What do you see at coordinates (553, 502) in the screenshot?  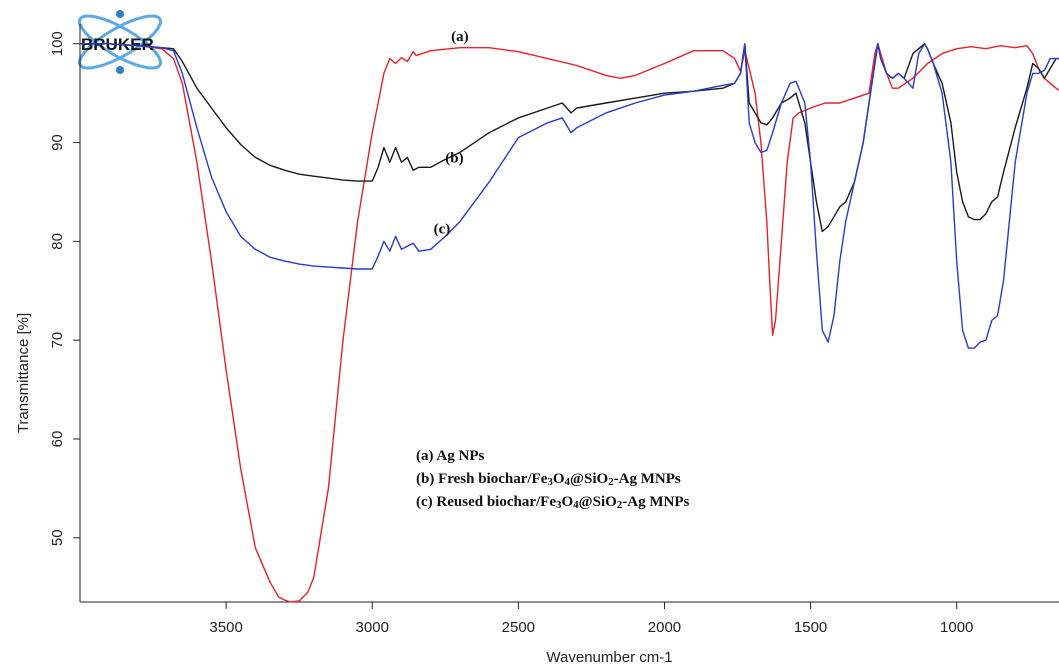 I see `legend-entry-c: (c) Reused biochar/Fe3O4@SiO2-Ag MNPs` at bounding box center [553, 502].